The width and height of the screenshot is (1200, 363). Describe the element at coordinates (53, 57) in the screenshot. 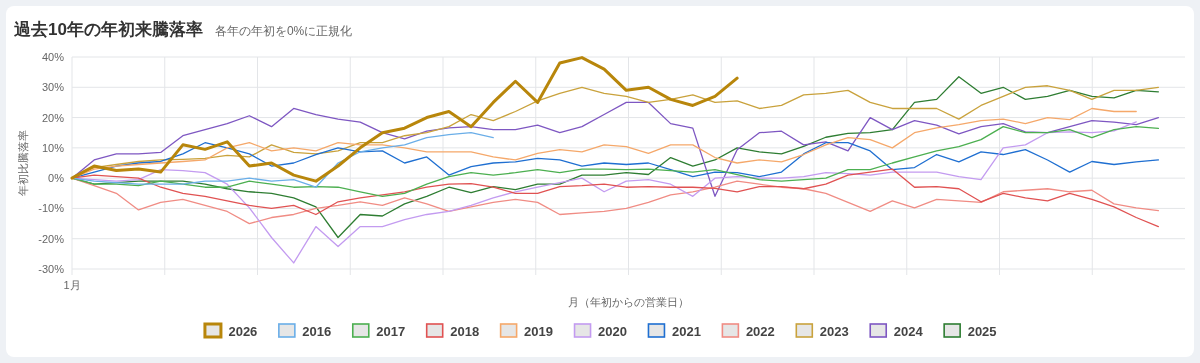

I see `y-tick-label: 40%` at that location.